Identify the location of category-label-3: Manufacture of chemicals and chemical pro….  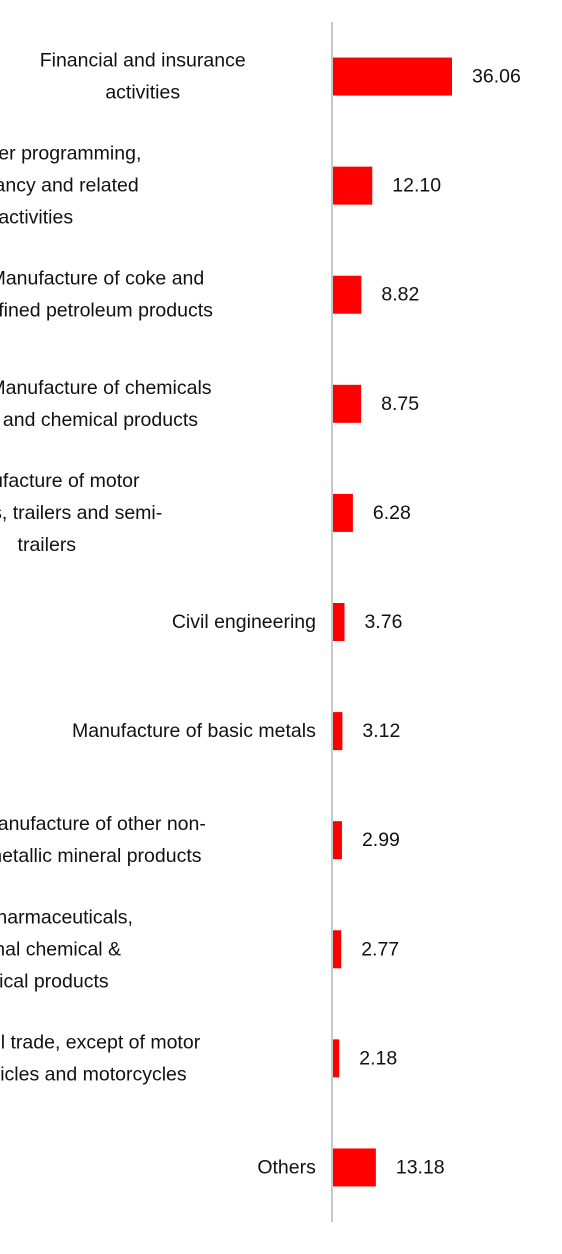
(106, 404).